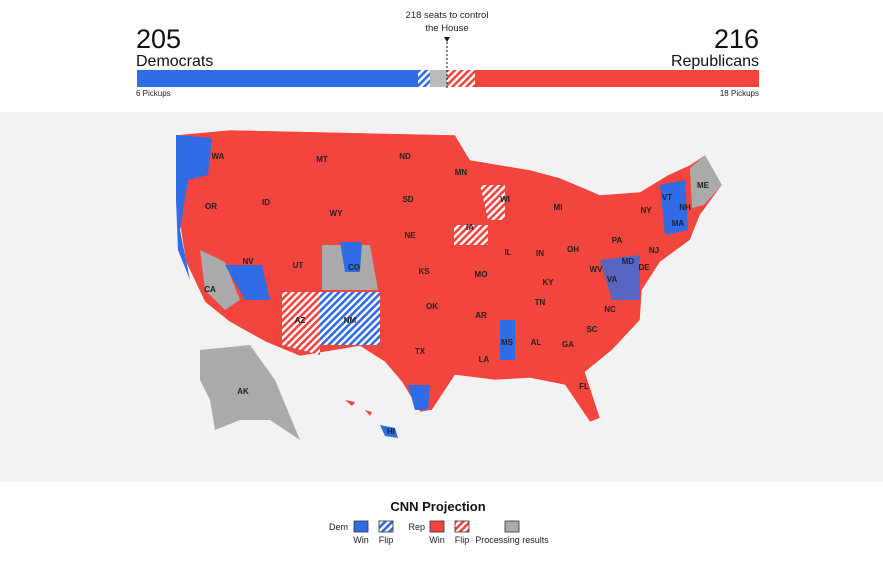 The height and width of the screenshot is (573, 883). Describe the element at coordinates (337, 213) in the screenshot. I see `state-label: WY` at that location.